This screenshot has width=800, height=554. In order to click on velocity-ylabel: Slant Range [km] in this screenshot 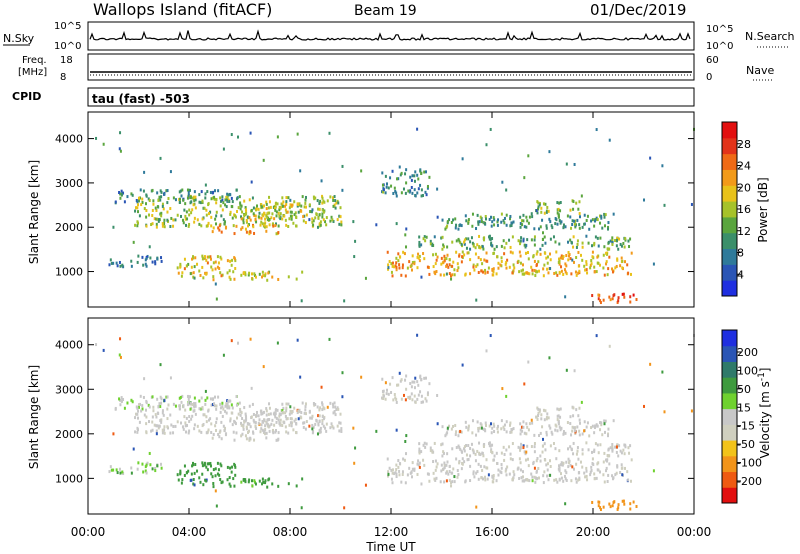, I will do `click(34, 417)`.